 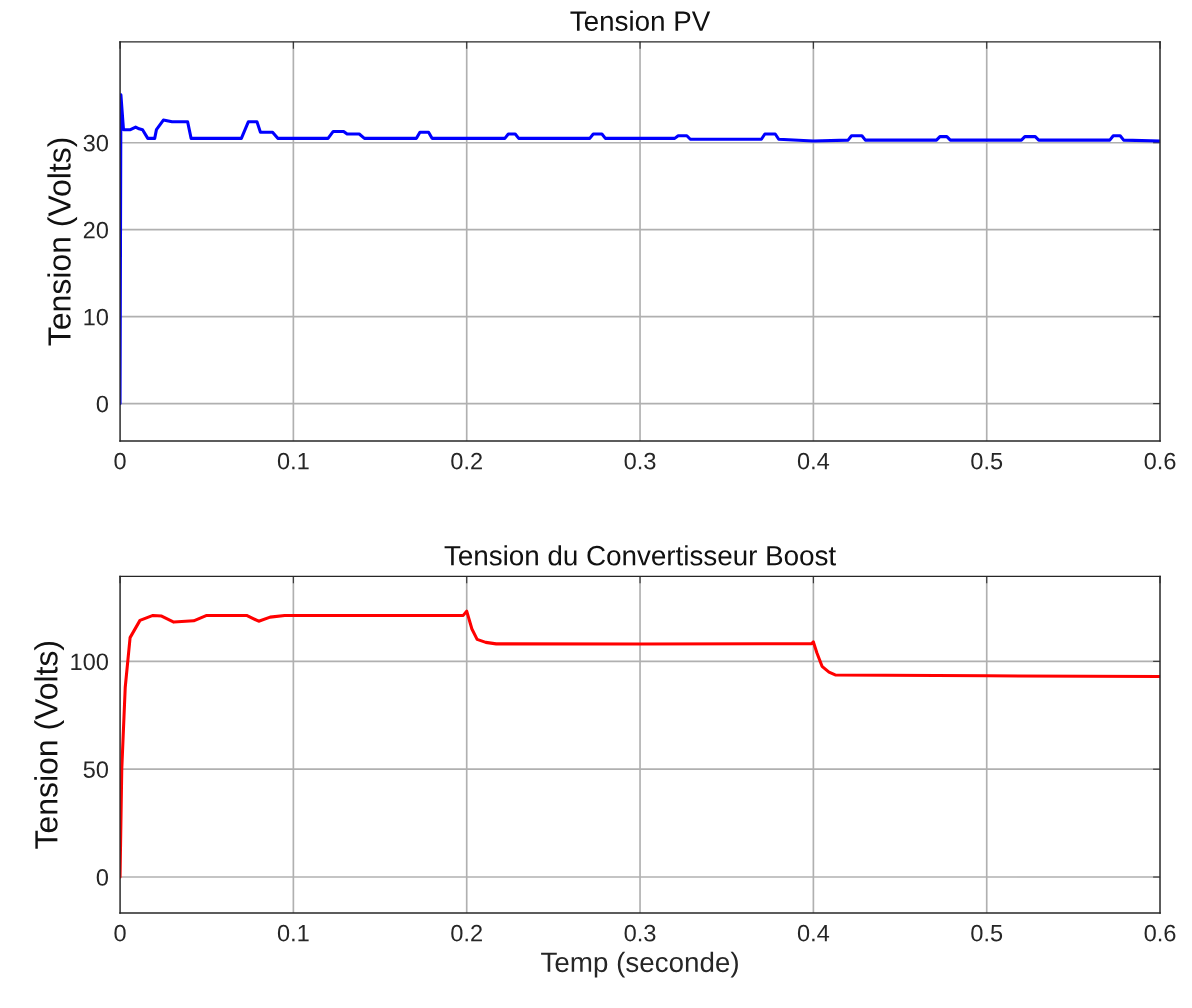 What do you see at coordinates (89, 662) in the screenshot?
I see `y-tick-label: 100` at bounding box center [89, 662].